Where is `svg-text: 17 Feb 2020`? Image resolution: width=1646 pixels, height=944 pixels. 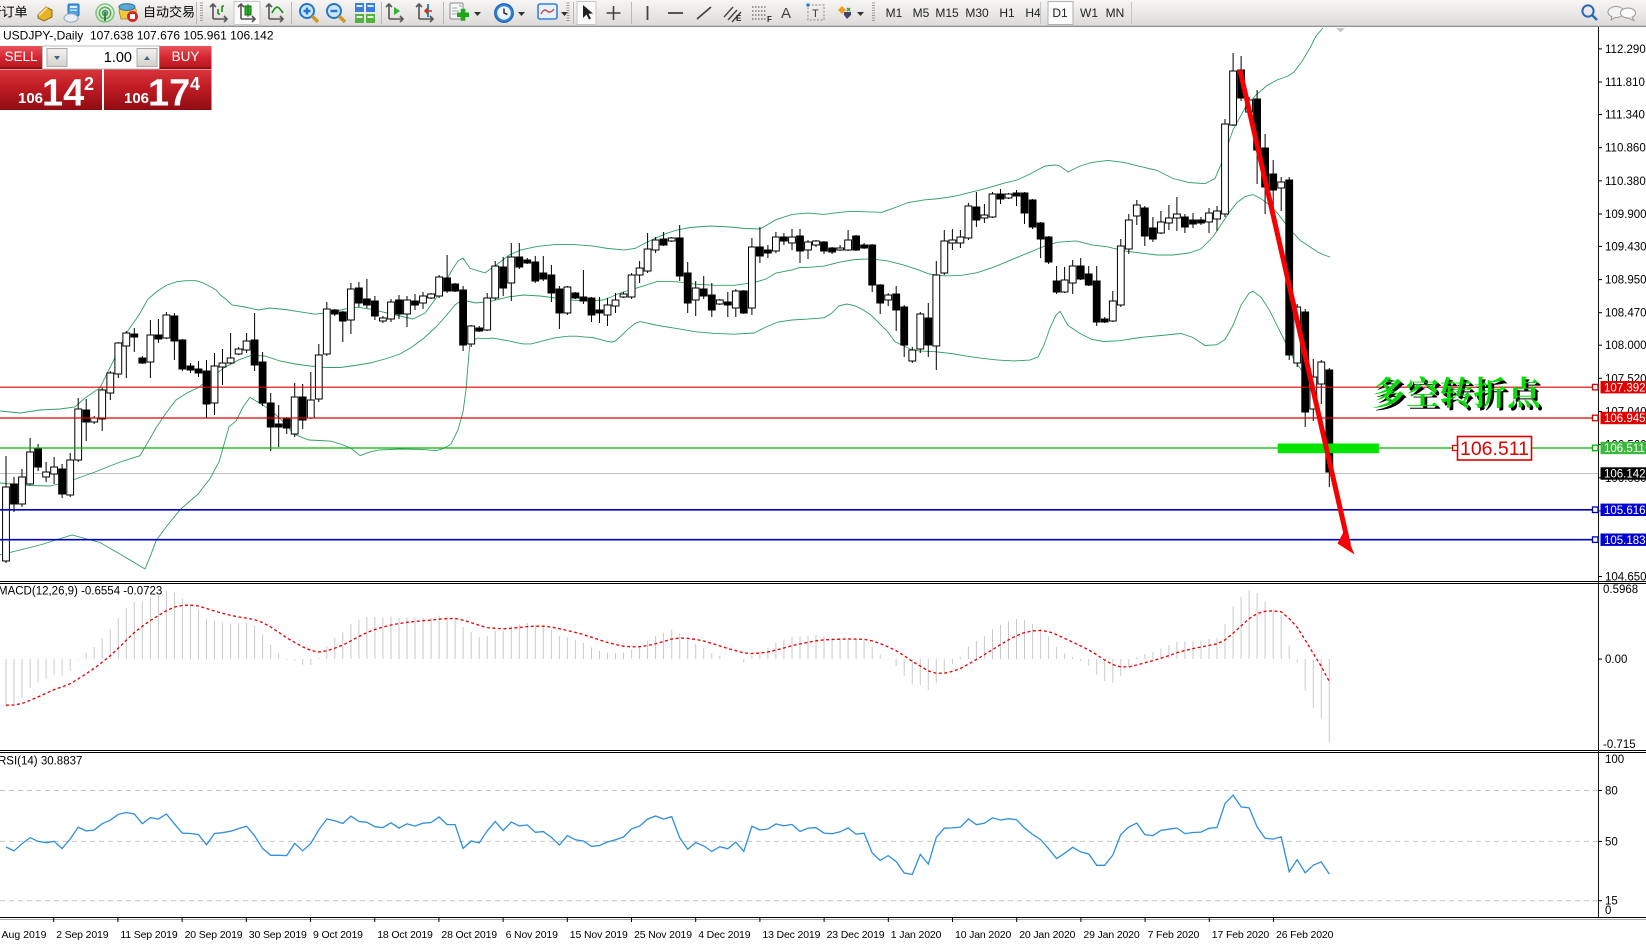 svg-text: 17 Feb 2020 is located at coordinates (1241, 935).